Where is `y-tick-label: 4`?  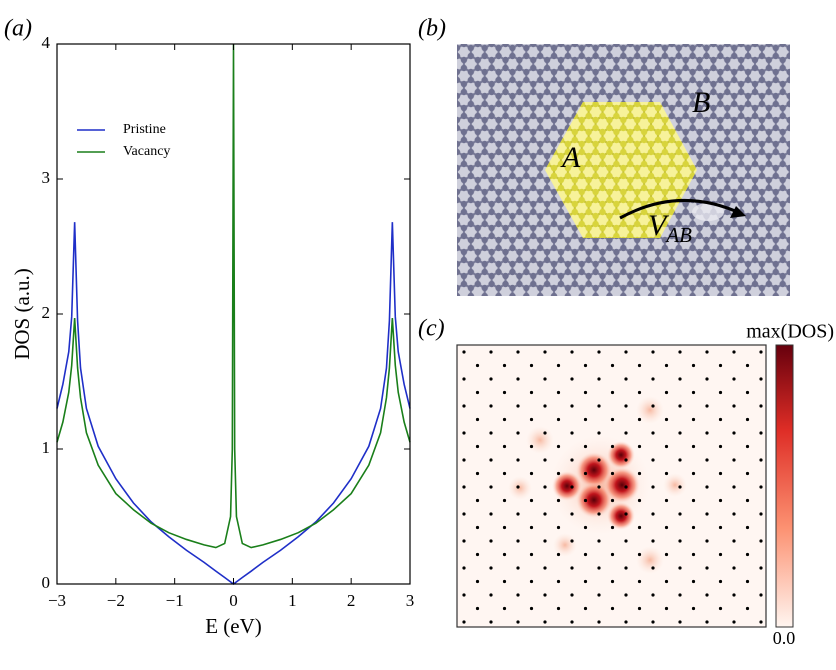
y-tick-label: 4 is located at coordinates (46, 42).